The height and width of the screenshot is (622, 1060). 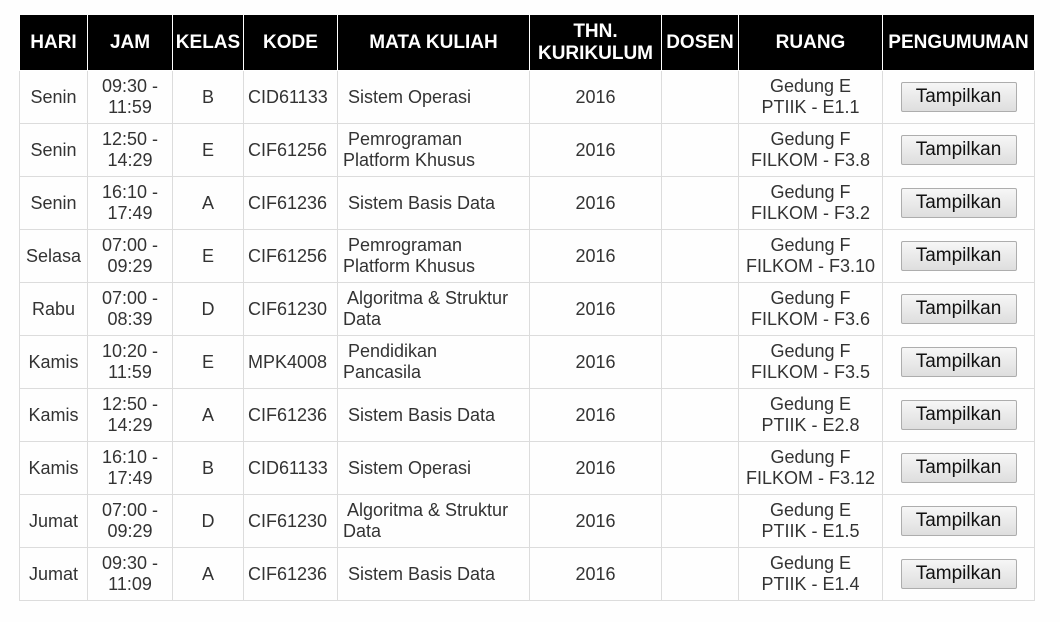 What do you see at coordinates (419, 414) in the screenshot?
I see `cell-mk-line1: Sistem Basis Data` at bounding box center [419, 414].